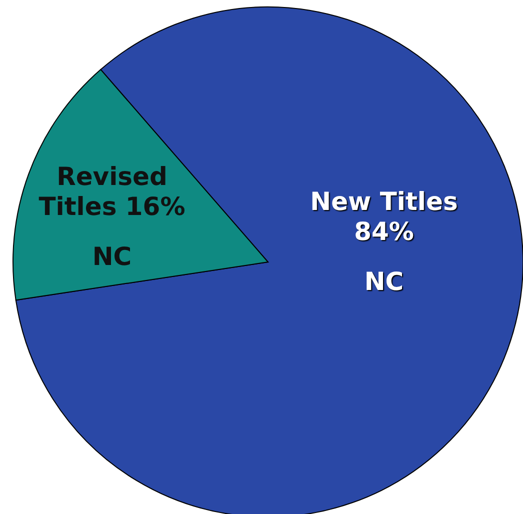  Describe the element at coordinates (384, 231) in the screenshot. I see `data-label: 84%` at that location.